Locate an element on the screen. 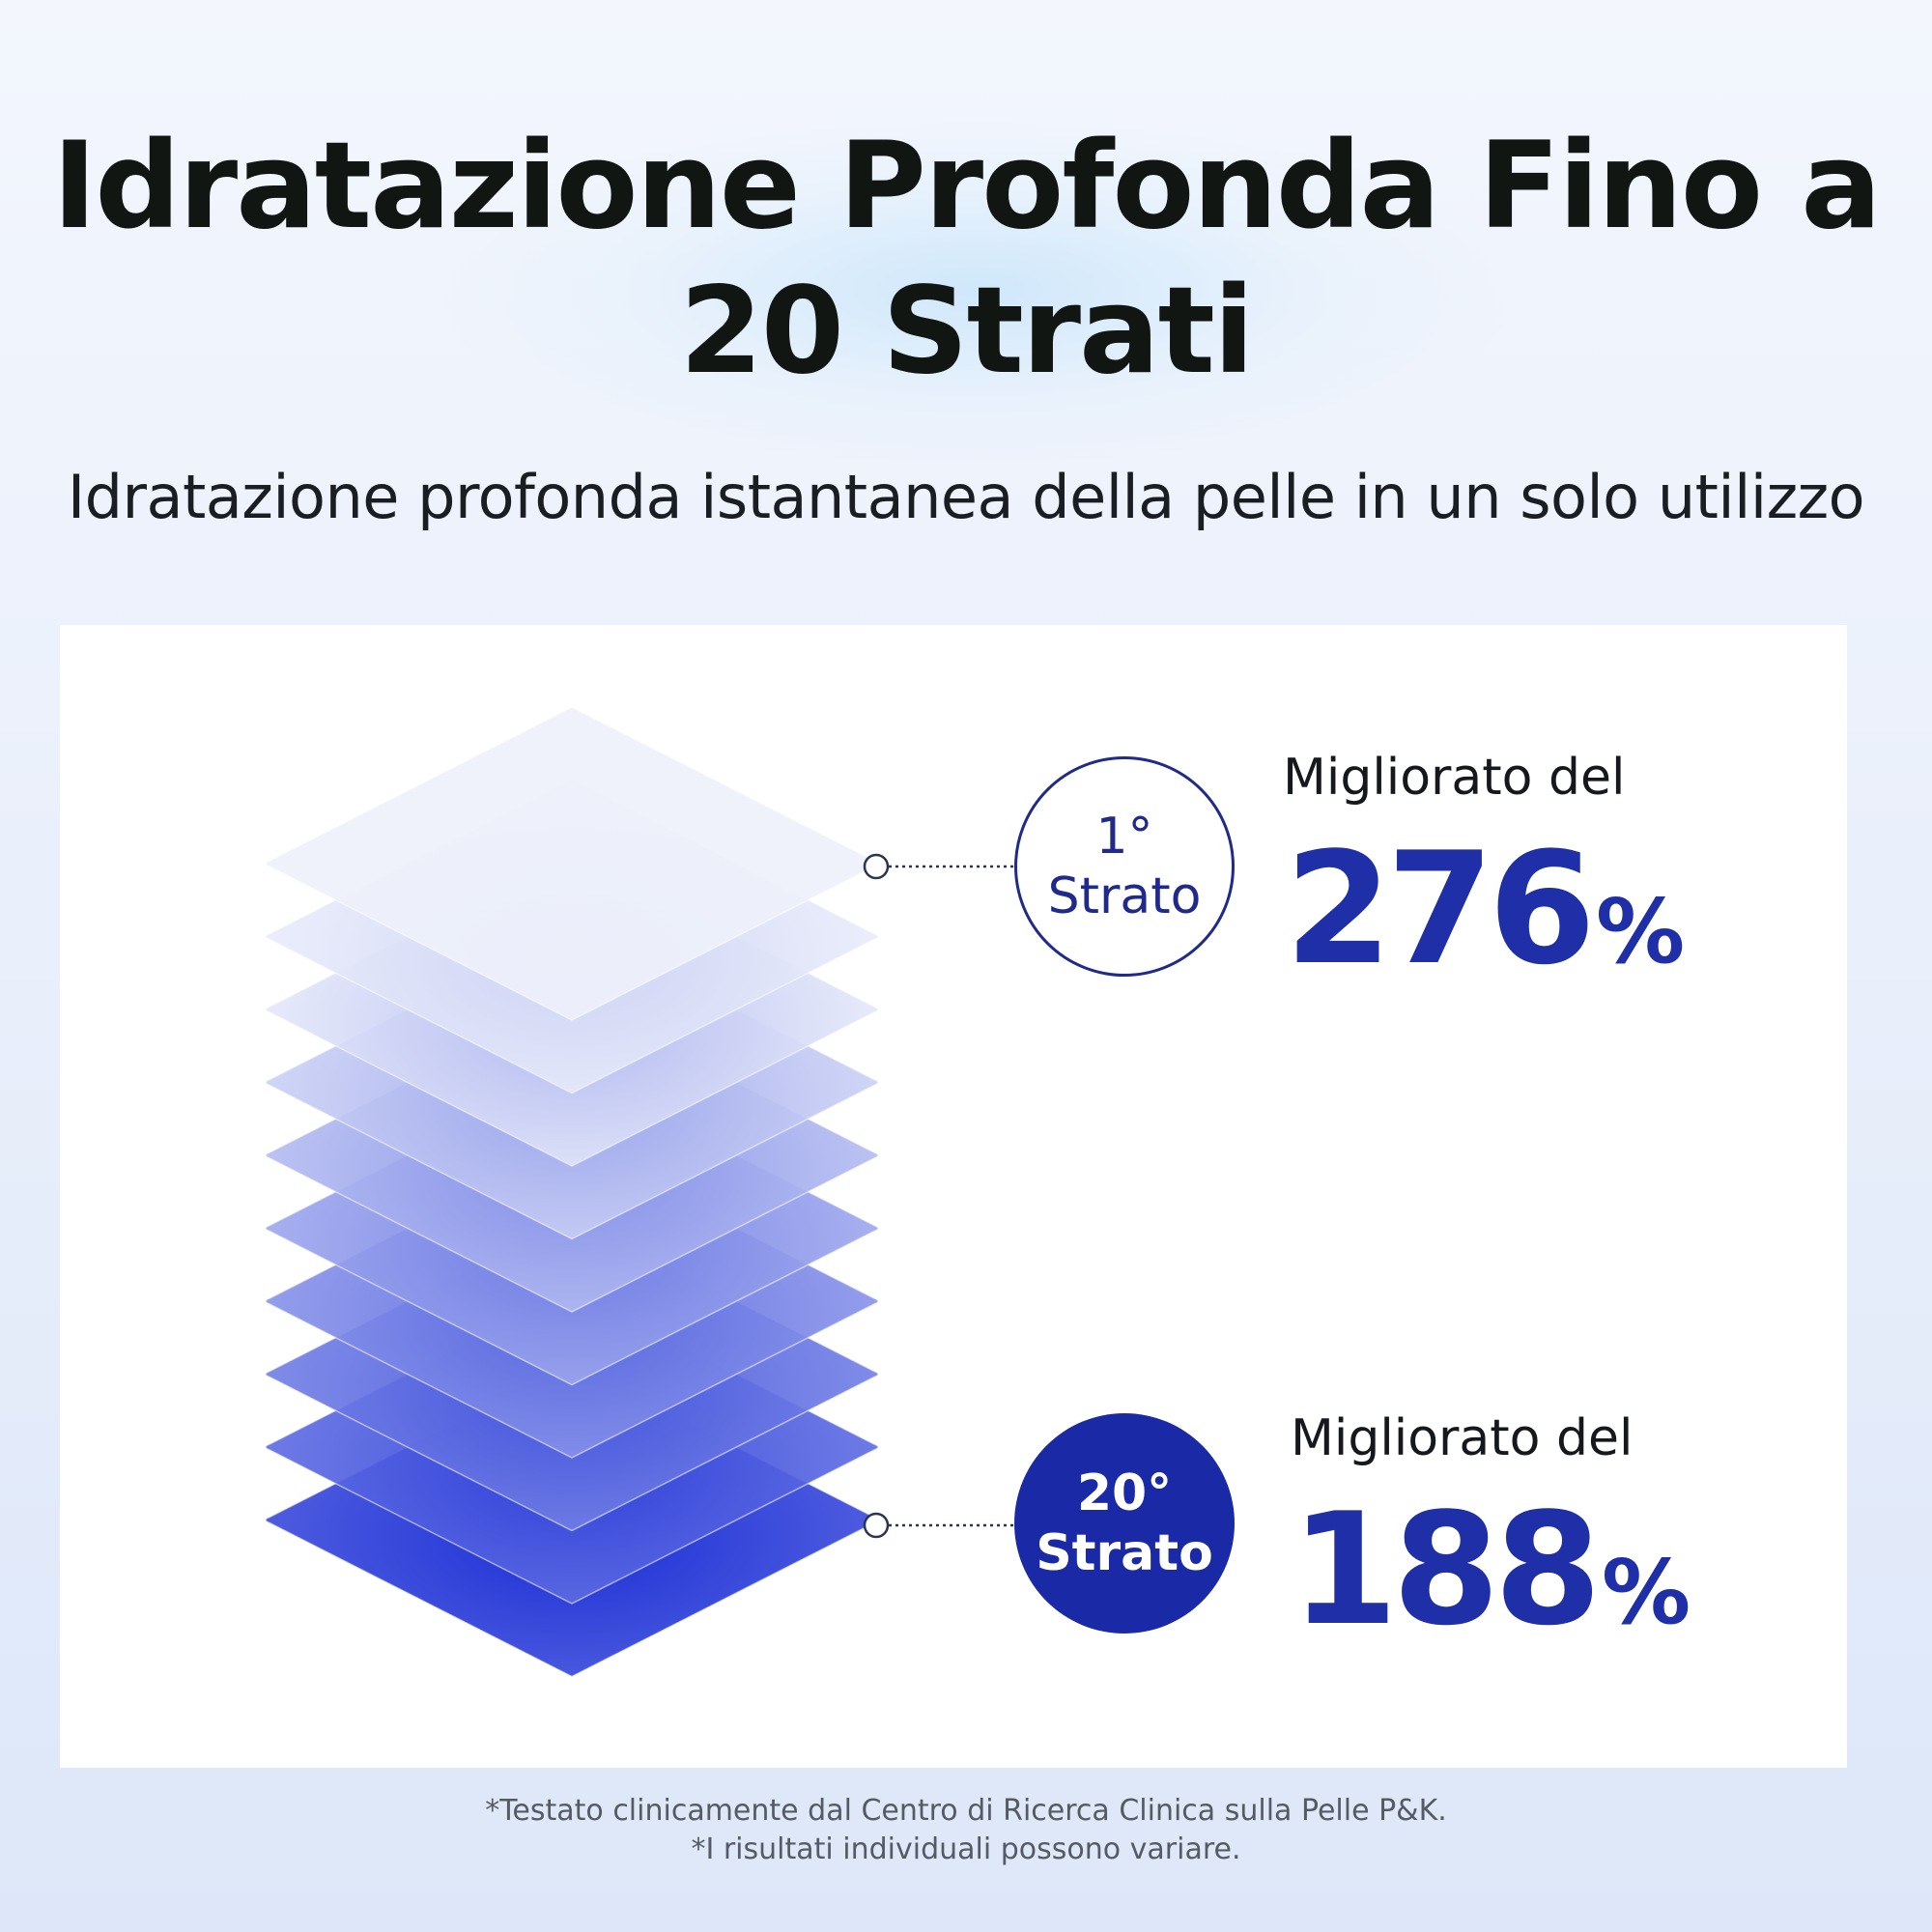 The image size is (1932, 1932). layer-20-percentage: 188 is located at coordinates (1446, 1569).